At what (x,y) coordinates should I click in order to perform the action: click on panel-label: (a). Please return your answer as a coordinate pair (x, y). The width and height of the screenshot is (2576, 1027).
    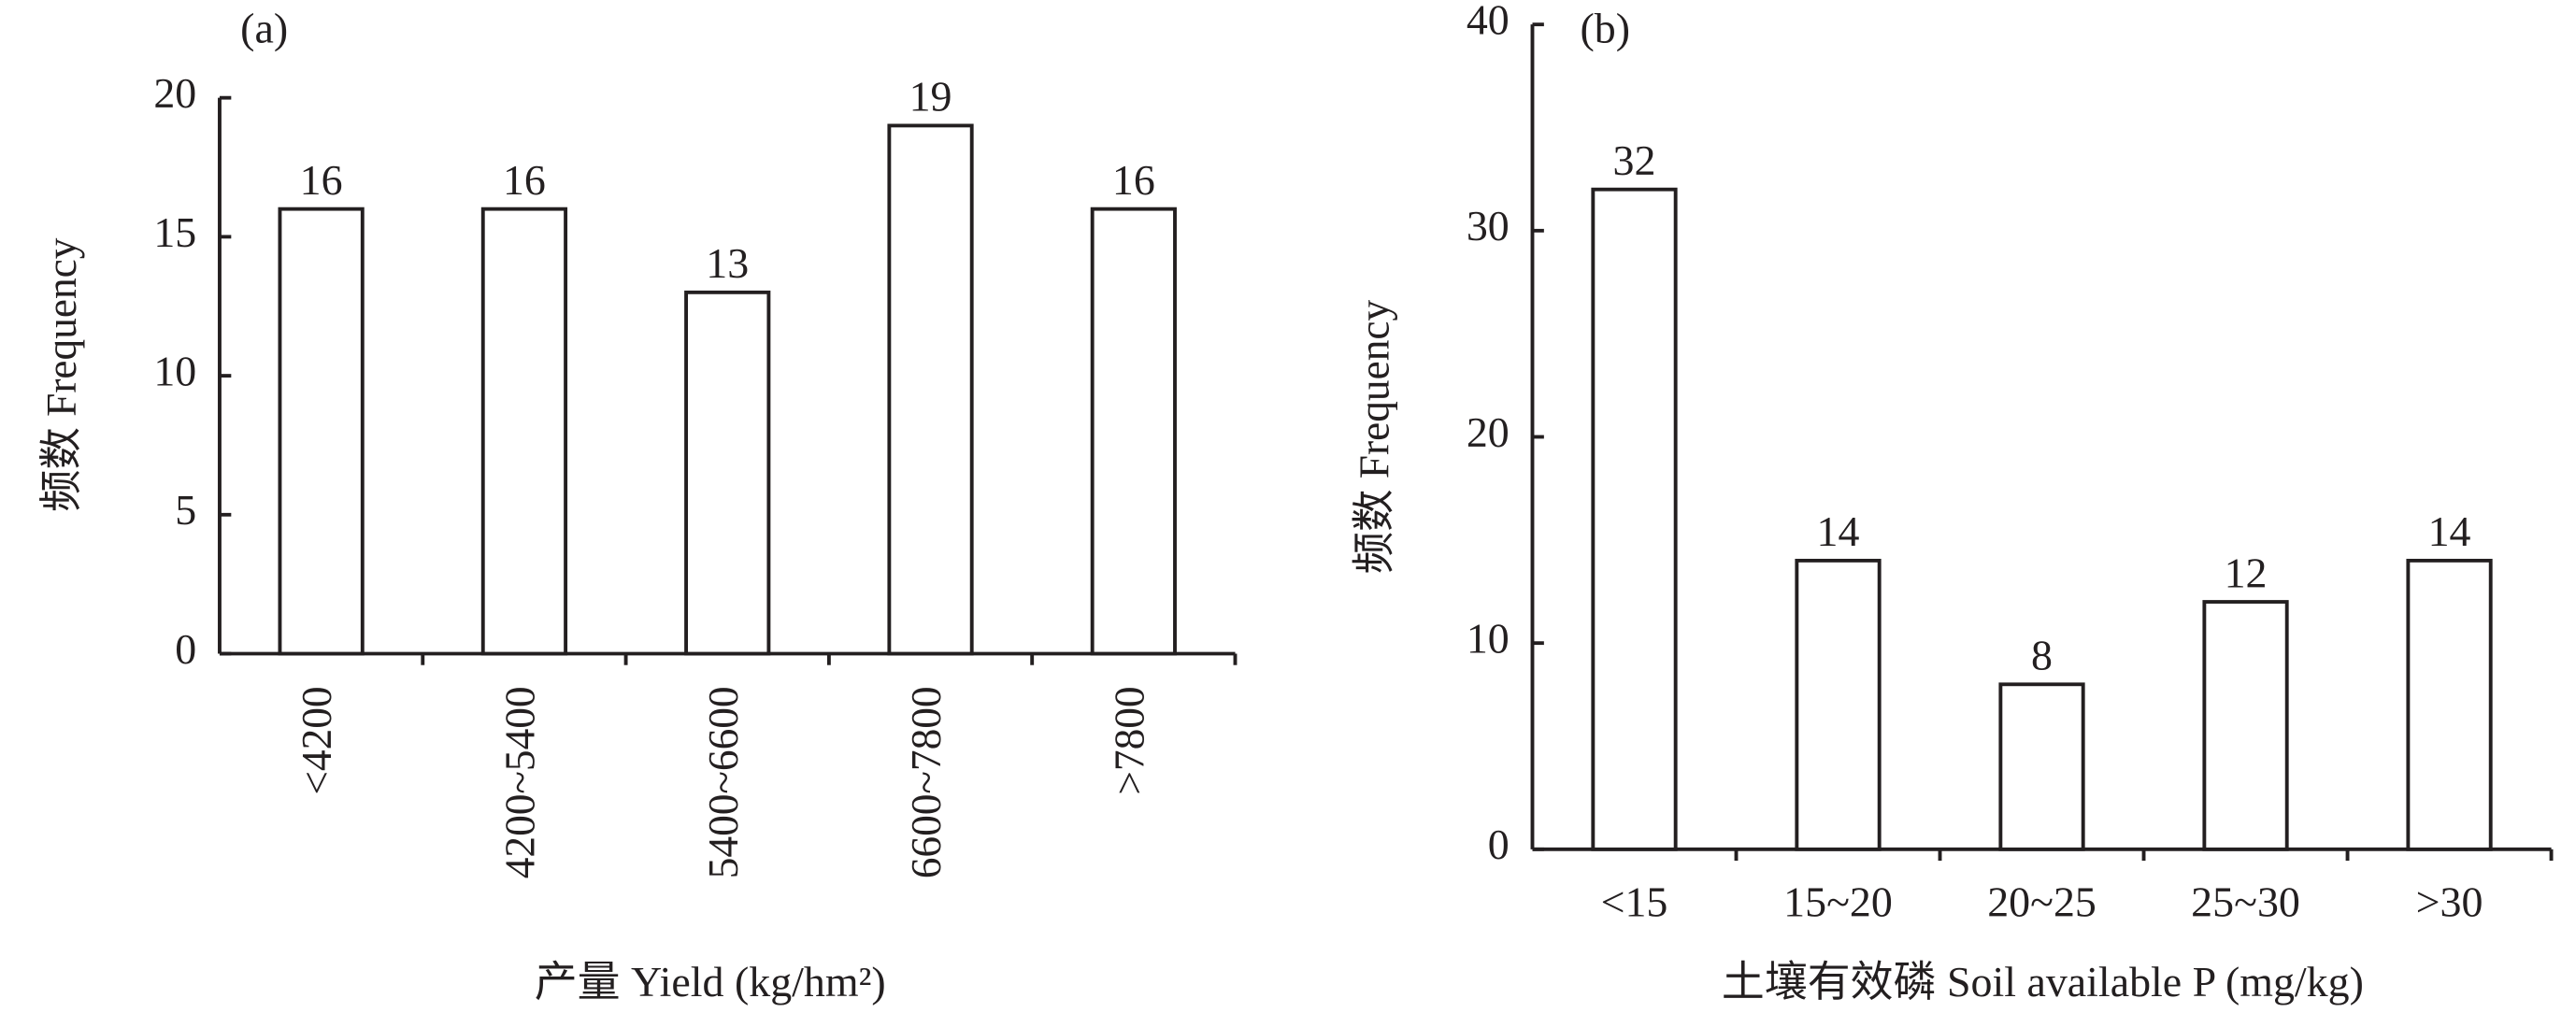
    Looking at the image, I should click on (264, 28).